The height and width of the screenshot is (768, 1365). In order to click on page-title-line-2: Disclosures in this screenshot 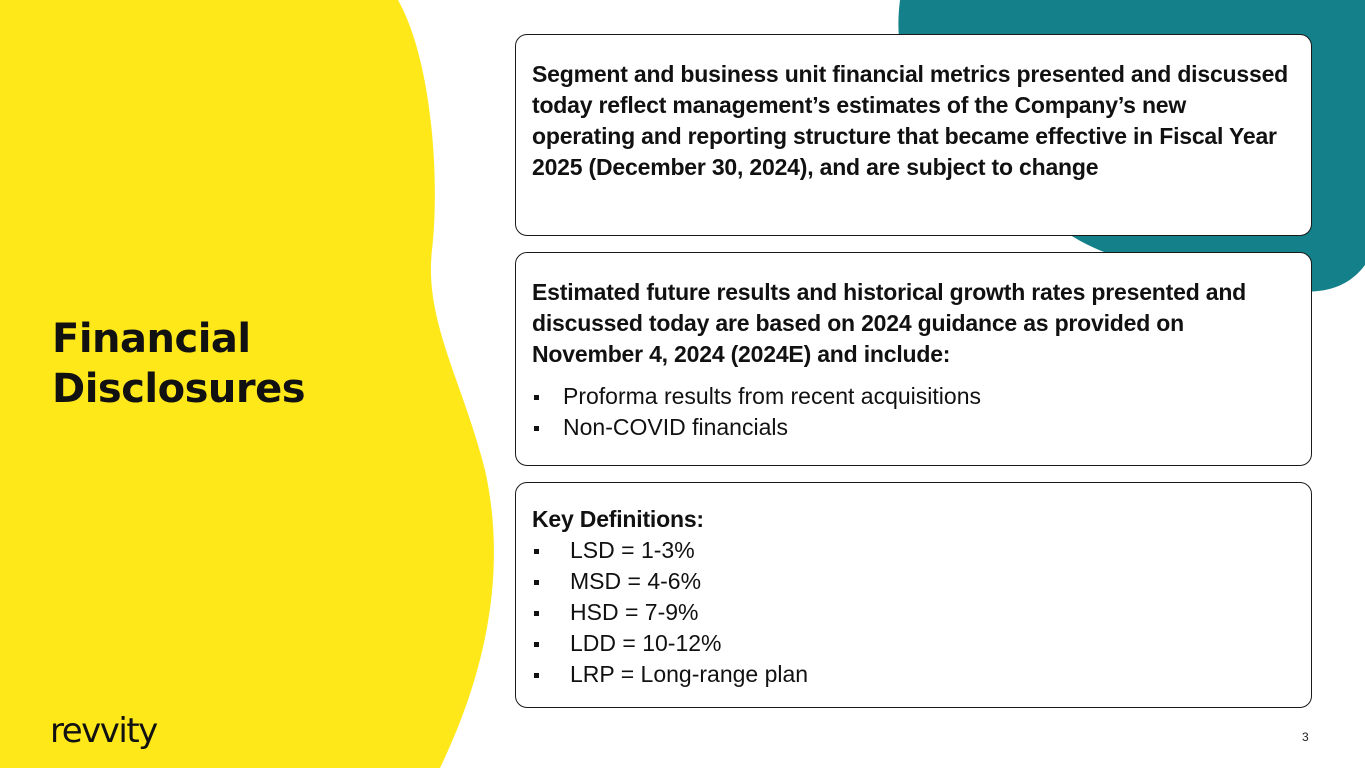, I will do `click(179, 389)`.